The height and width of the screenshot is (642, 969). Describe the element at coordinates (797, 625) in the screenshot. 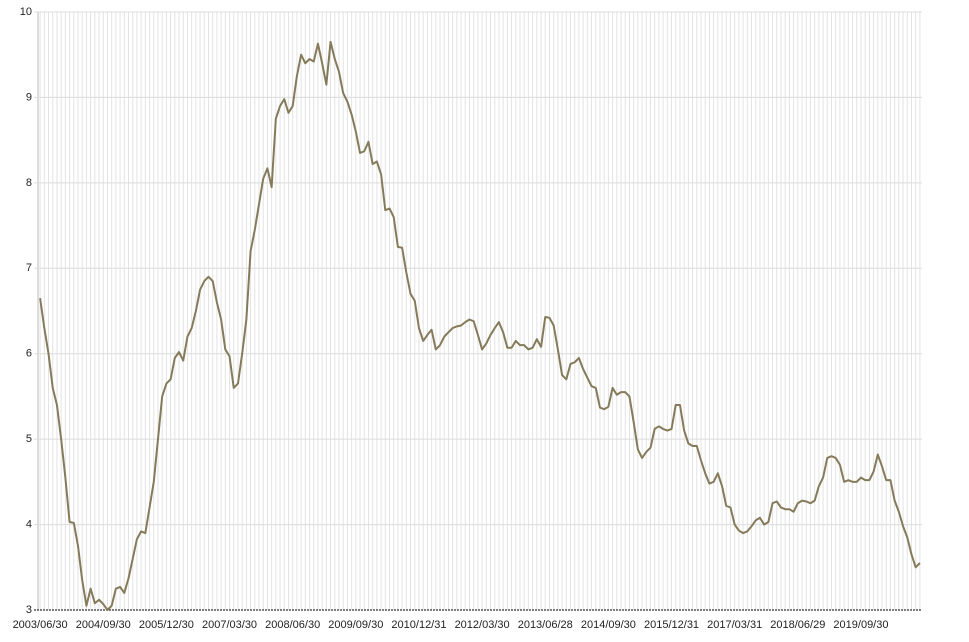

I see `x-tick-label: 2018/06/29` at that location.